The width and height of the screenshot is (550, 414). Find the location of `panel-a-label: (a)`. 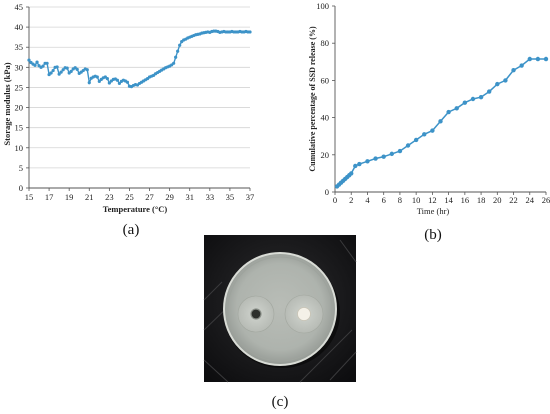

panel-a-label: (a) is located at coordinates (131, 230).